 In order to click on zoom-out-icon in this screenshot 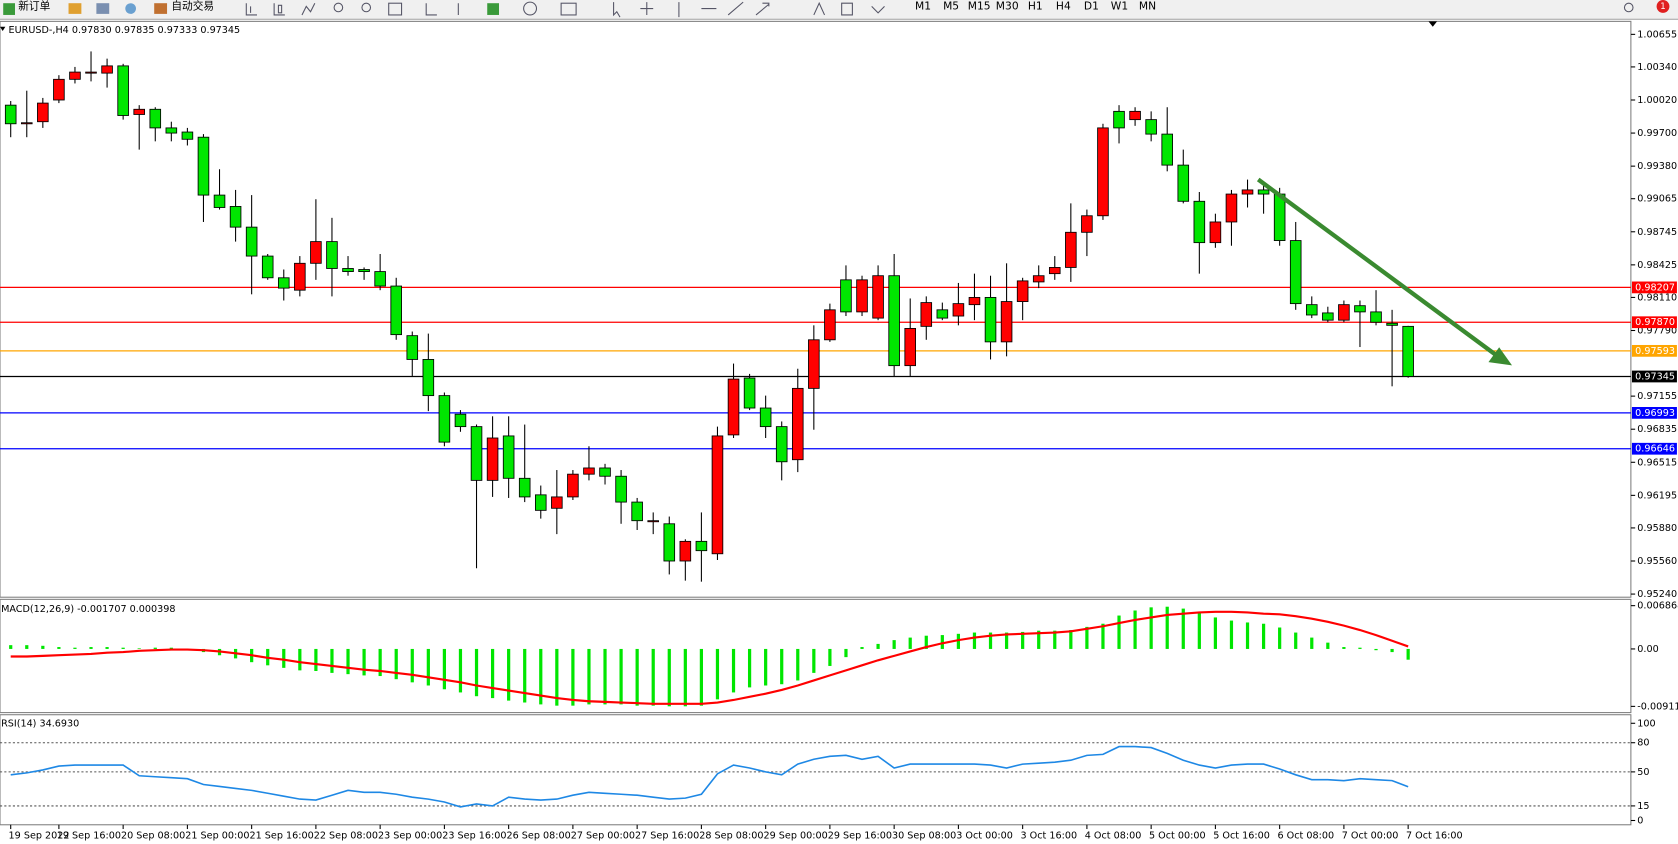, I will do `click(366, 7)`.